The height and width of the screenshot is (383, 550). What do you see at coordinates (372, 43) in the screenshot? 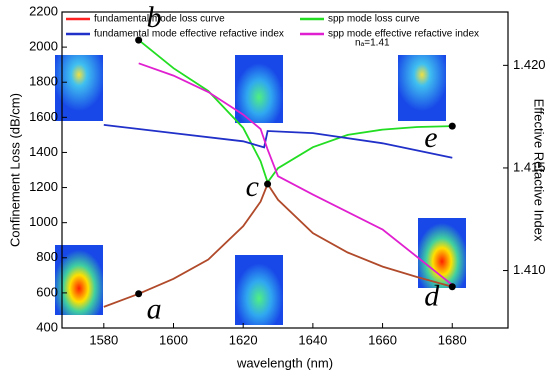
I see `note: nₐ=1.41` at bounding box center [372, 43].